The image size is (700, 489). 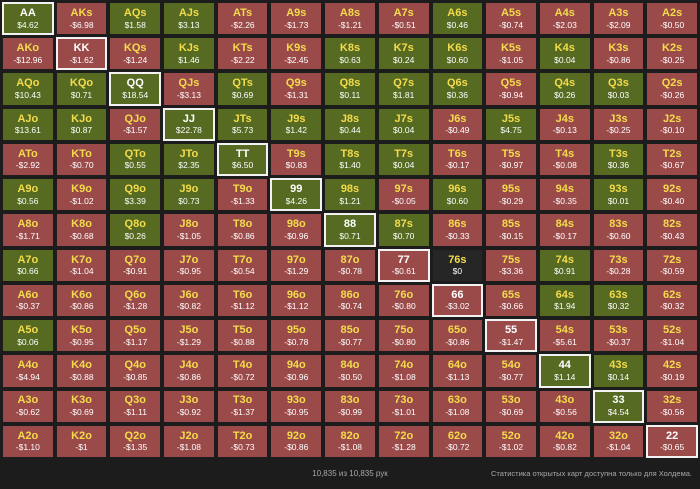 I want to click on hand-cell-97o: 97o -$1.29, so click(x=296, y=265).